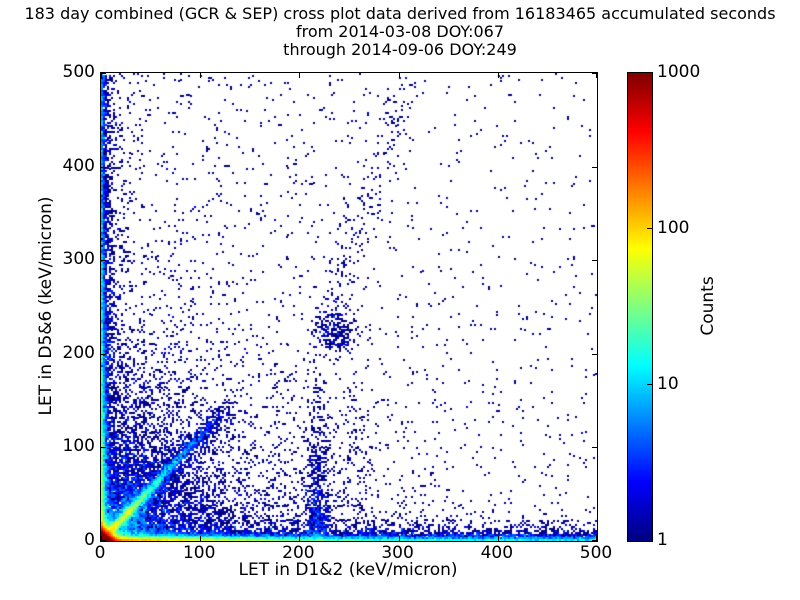 Image resolution: width=800 pixels, height=600 pixels. What do you see at coordinates (708, 306) in the screenshot?
I see `colorbar-label: Counts` at bounding box center [708, 306].